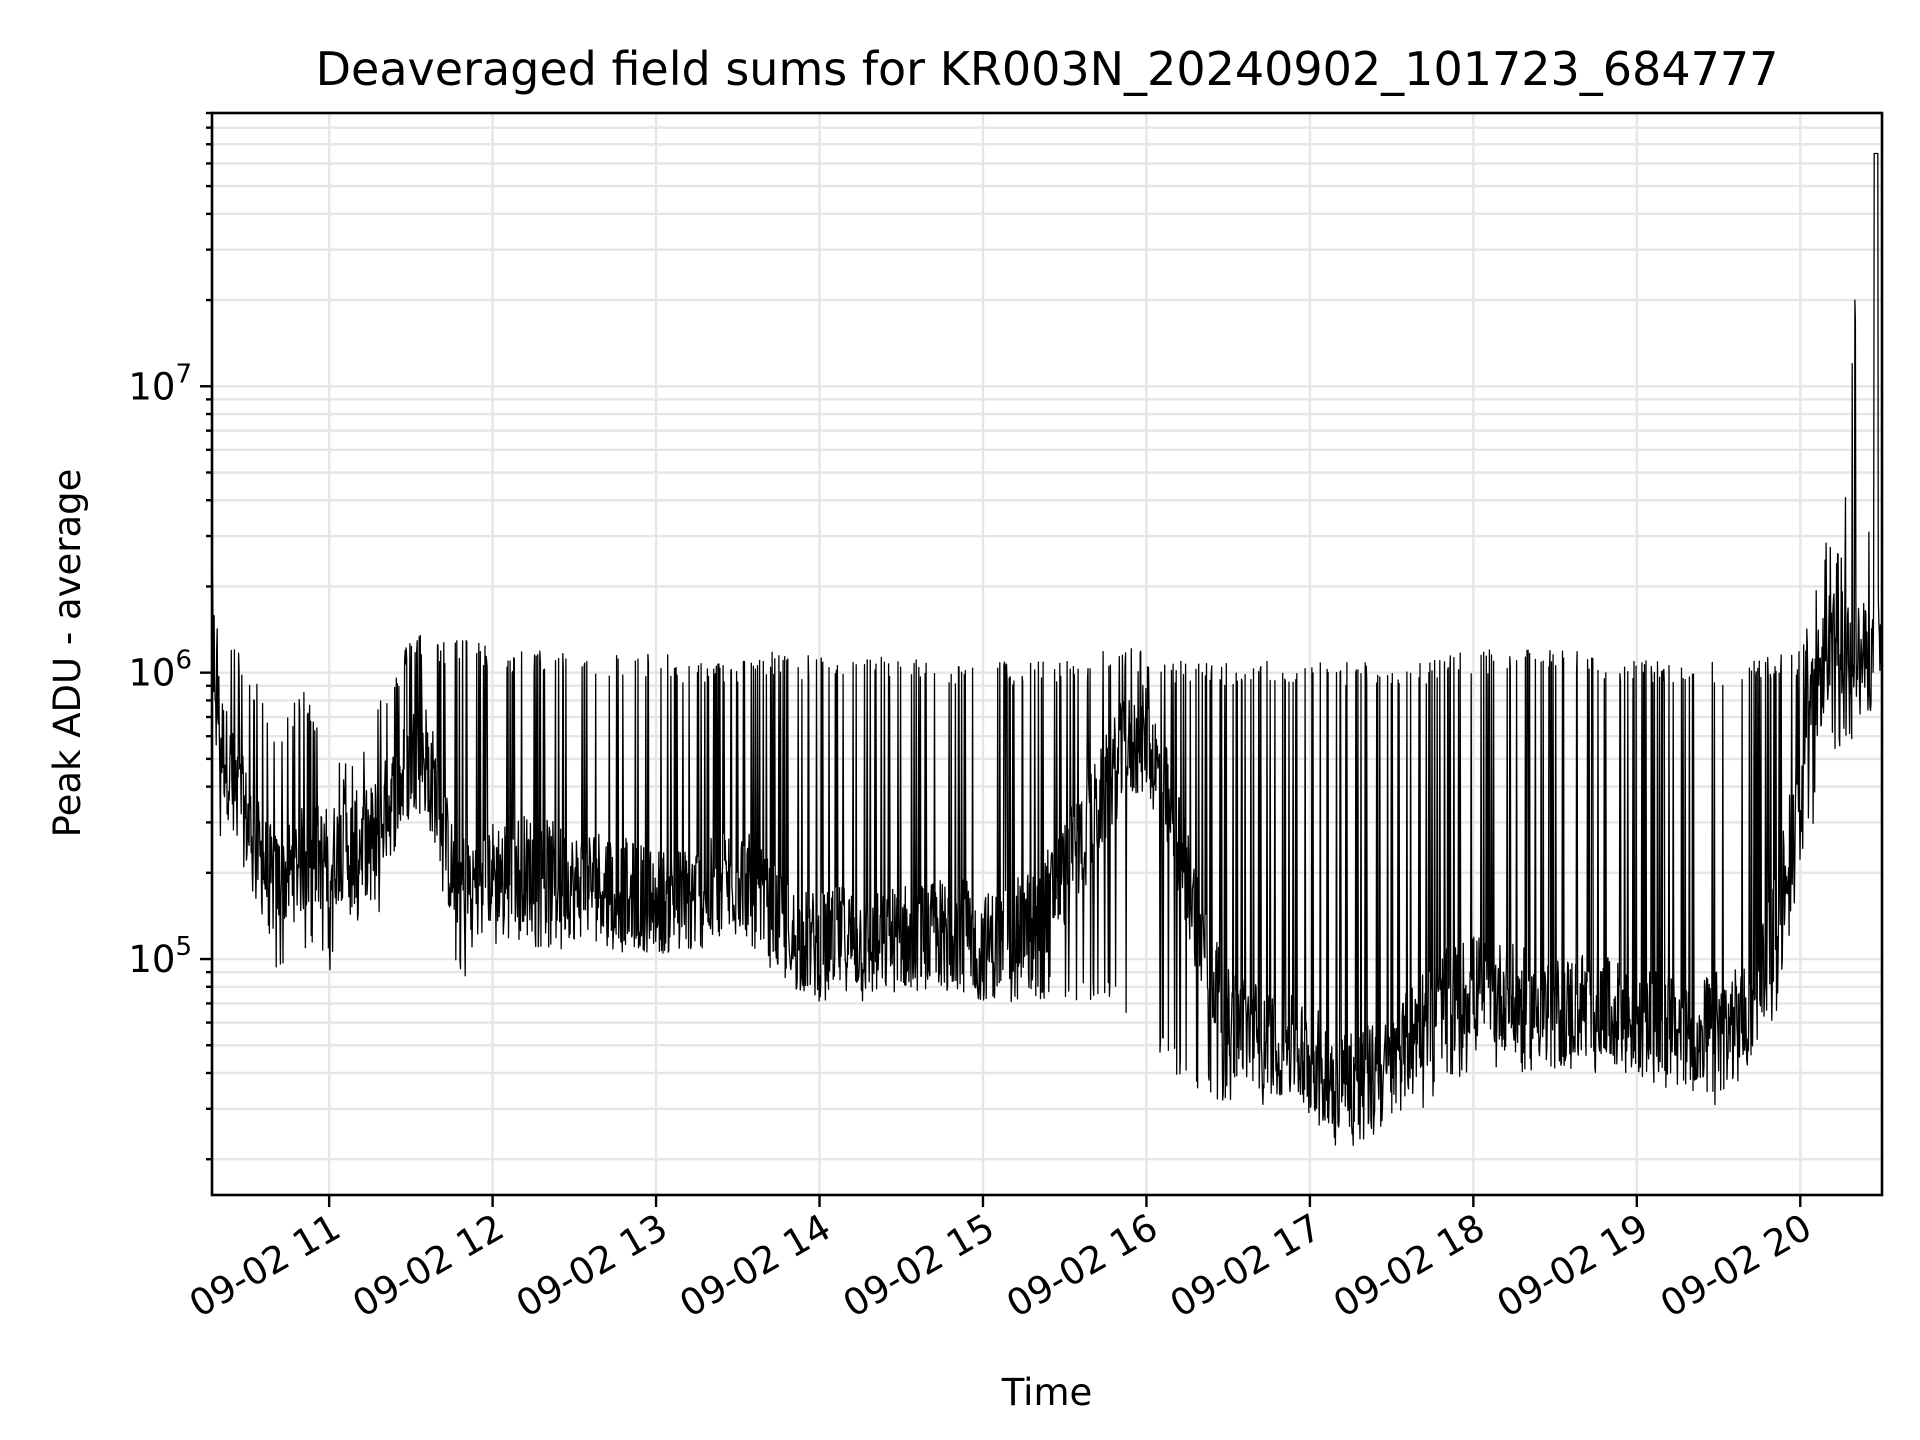 The height and width of the screenshot is (1440, 1920). Describe the element at coordinates (170, 636) in the screenshot. I see `y-axis: 10⁵ 10⁶ 10⁷` at that location.